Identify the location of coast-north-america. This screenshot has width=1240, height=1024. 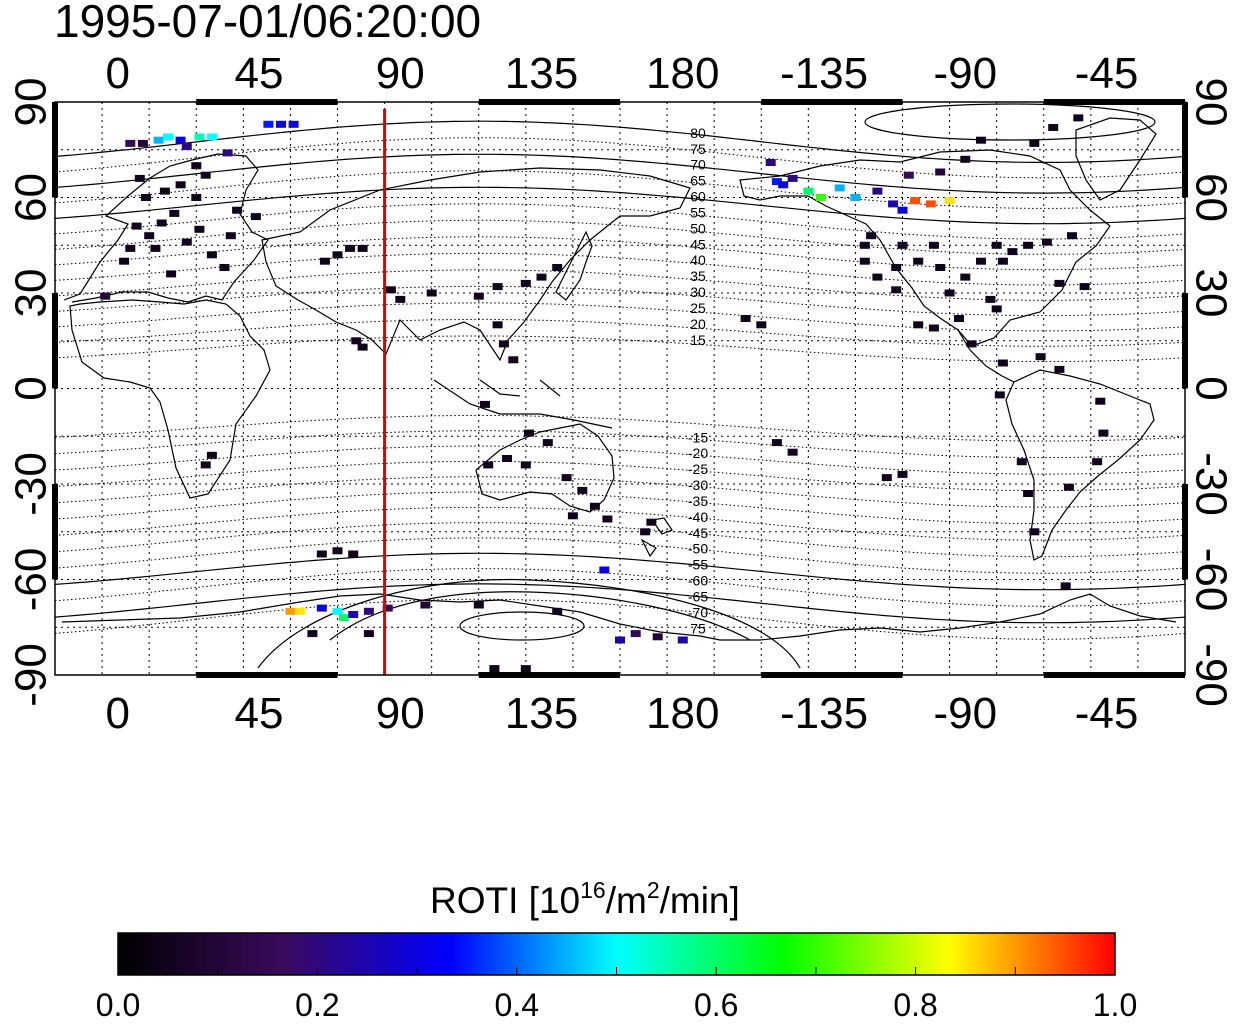
(925, 248).